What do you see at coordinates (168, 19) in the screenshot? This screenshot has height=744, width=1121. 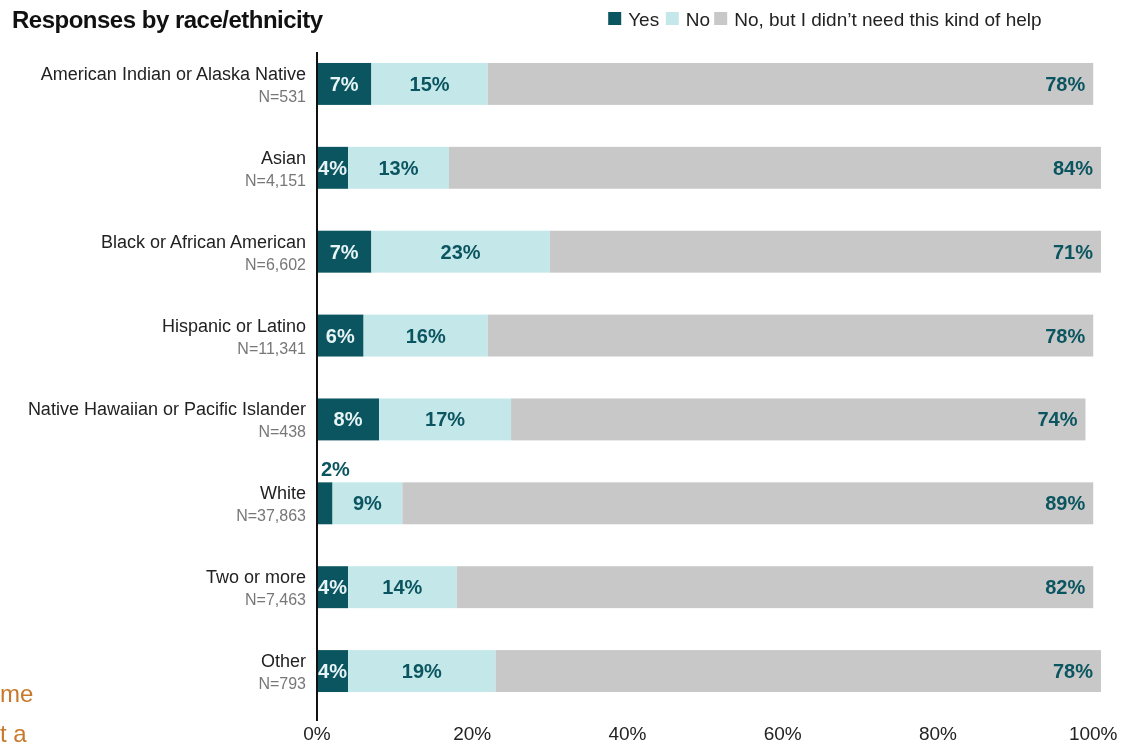 I see `chart-title: Responses by race/ethnicity` at bounding box center [168, 19].